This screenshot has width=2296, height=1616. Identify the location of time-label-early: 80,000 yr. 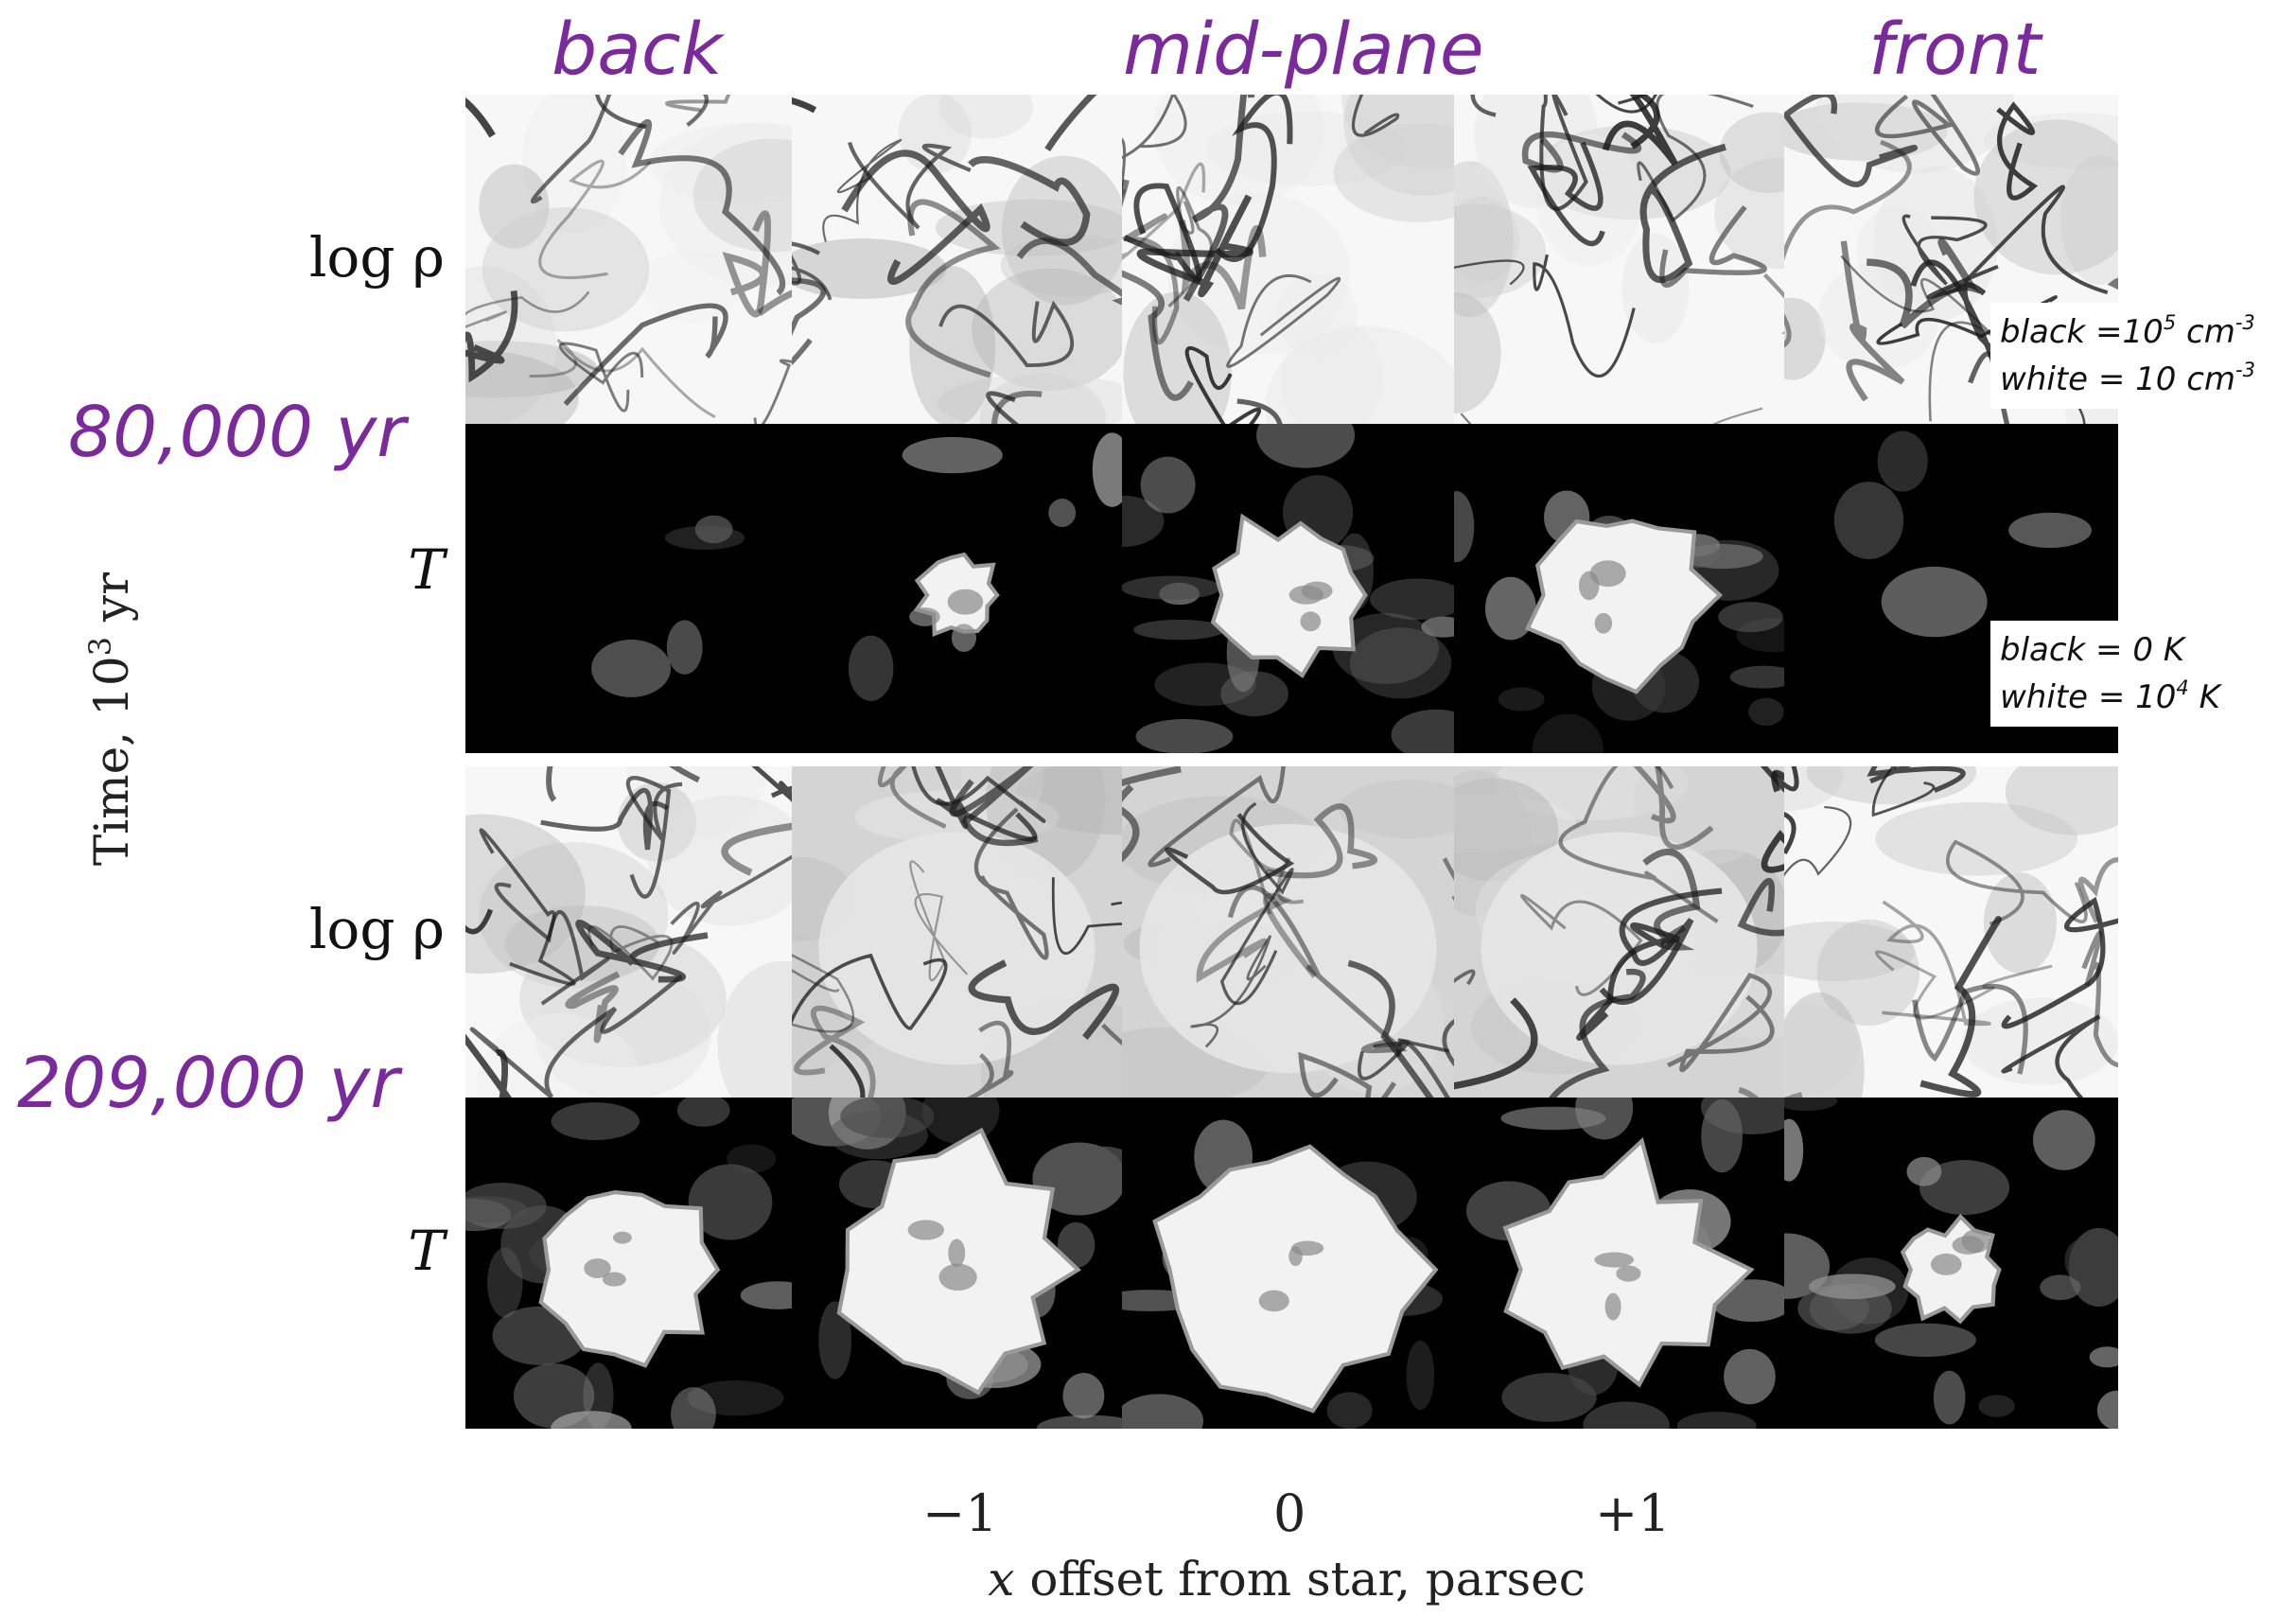
(237, 433).